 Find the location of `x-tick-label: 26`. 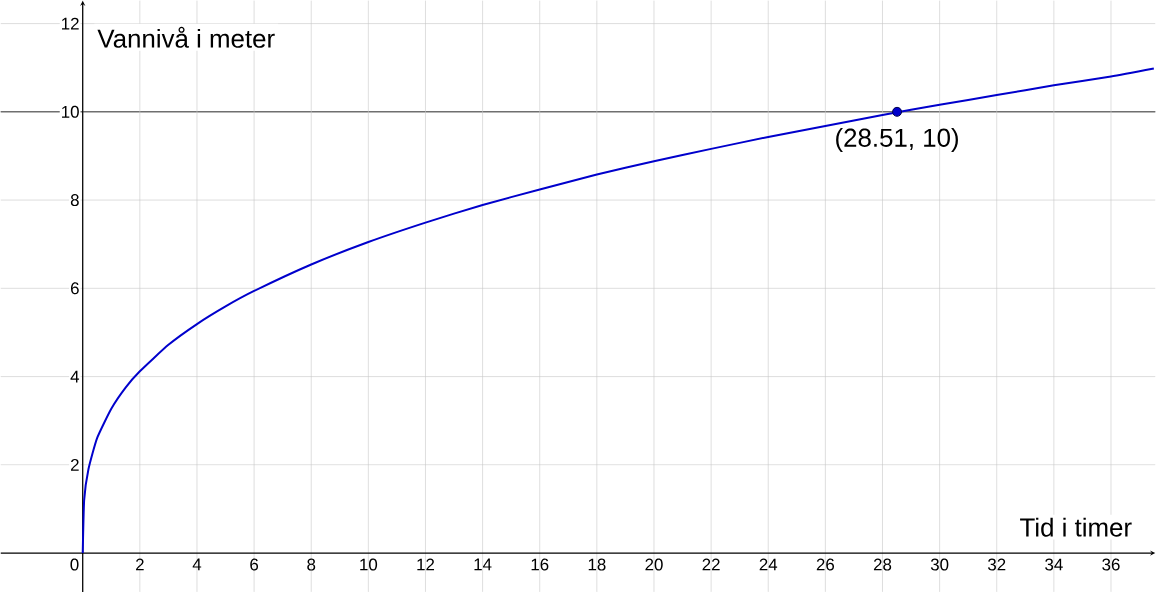

x-tick-label: 26 is located at coordinates (825, 564).